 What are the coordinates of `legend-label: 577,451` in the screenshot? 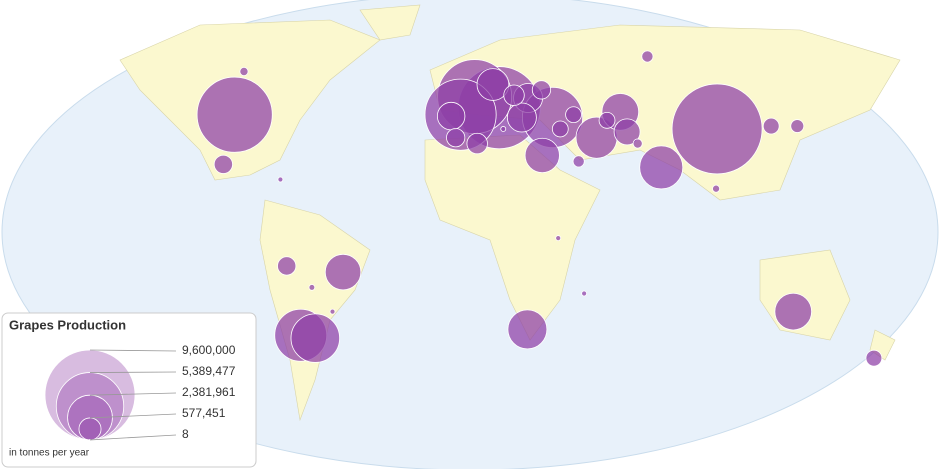 It's located at (204, 413).